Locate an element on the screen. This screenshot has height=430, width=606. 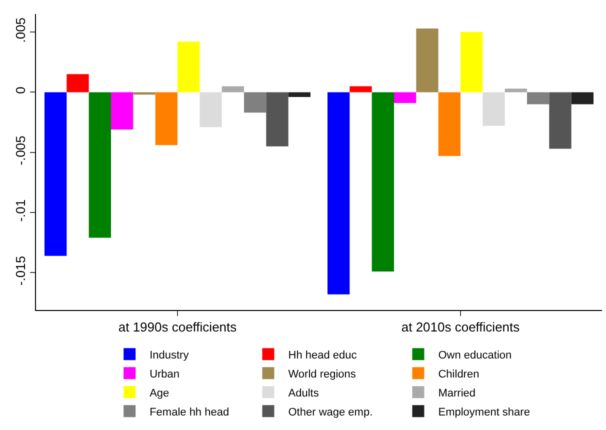
legend-label: World regions is located at coordinates (322, 374).